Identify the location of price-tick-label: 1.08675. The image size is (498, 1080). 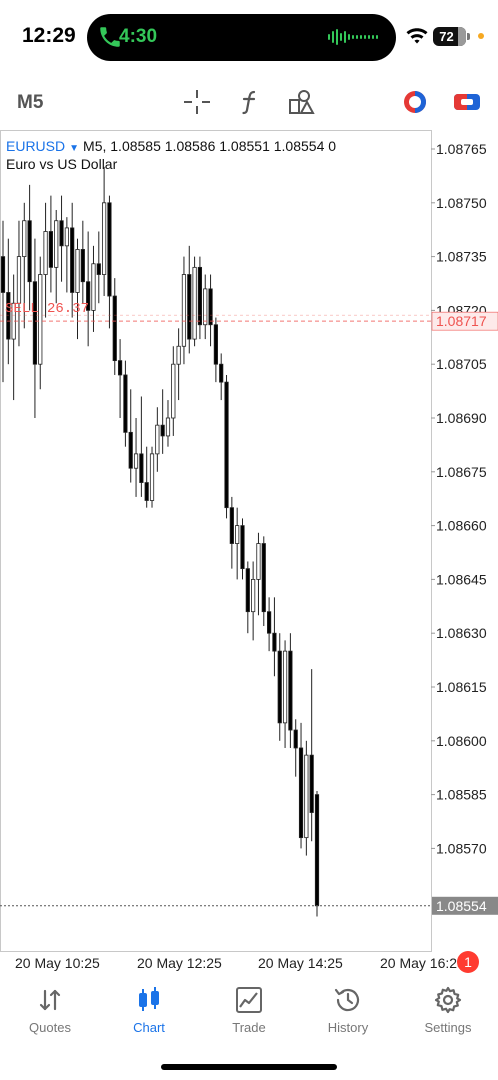
(461, 472).